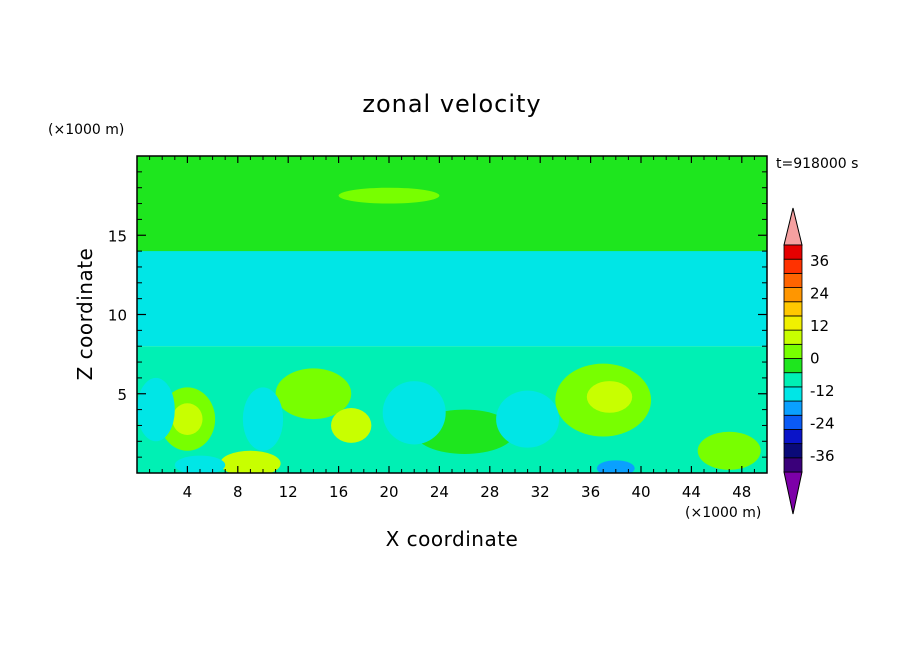  Describe the element at coordinates (809, 361) in the screenshot. I see `colorbar: 36 24 12 0 -12 -24 -36` at that location.